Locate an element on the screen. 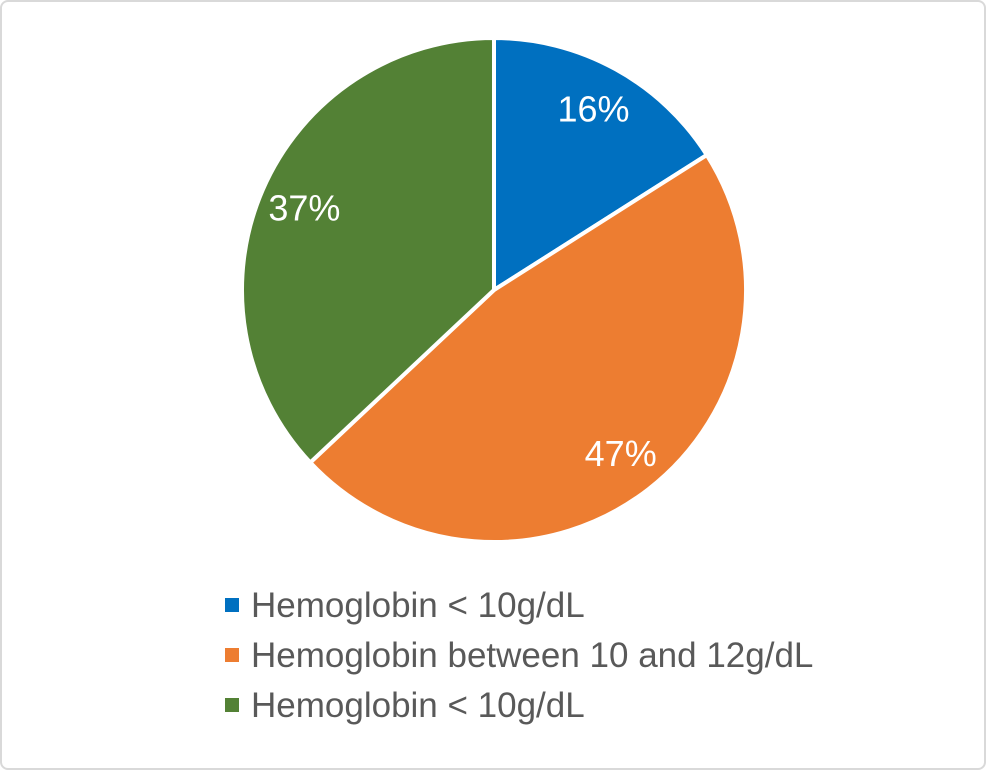  slice-percent-label-2: 37% is located at coordinates (304, 207).